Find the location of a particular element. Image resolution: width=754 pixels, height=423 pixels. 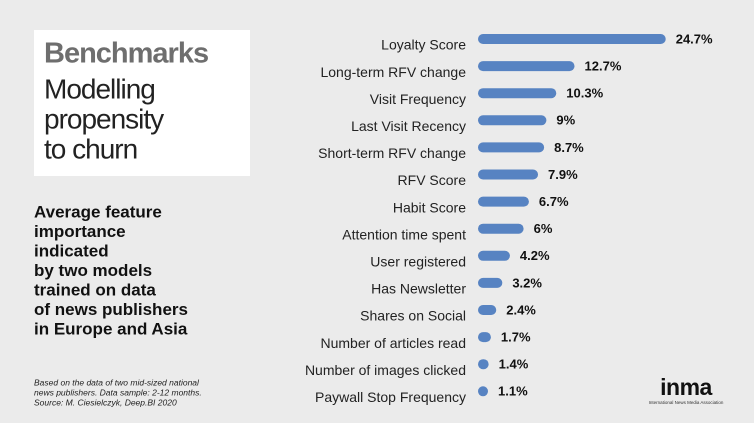

category-label: Paywall Stop Frequency is located at coordinates (390, 397).